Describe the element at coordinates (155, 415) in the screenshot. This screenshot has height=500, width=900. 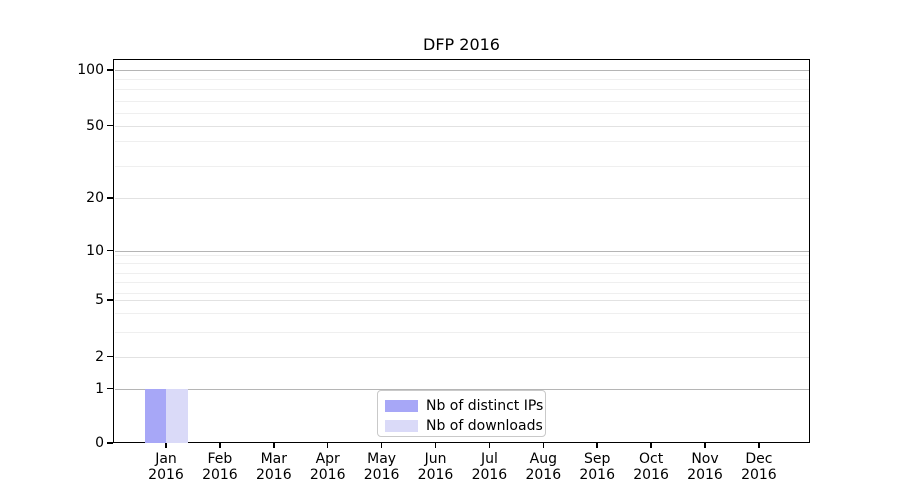
I see `bar-distinct-ips` at that location.